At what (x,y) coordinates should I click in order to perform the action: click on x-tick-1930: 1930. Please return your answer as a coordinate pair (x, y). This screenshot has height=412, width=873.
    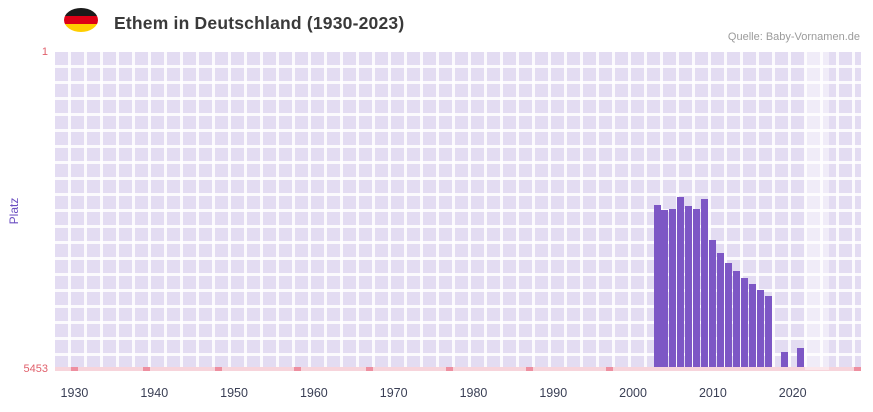
    Looking at the image, I should click on (74, 393).